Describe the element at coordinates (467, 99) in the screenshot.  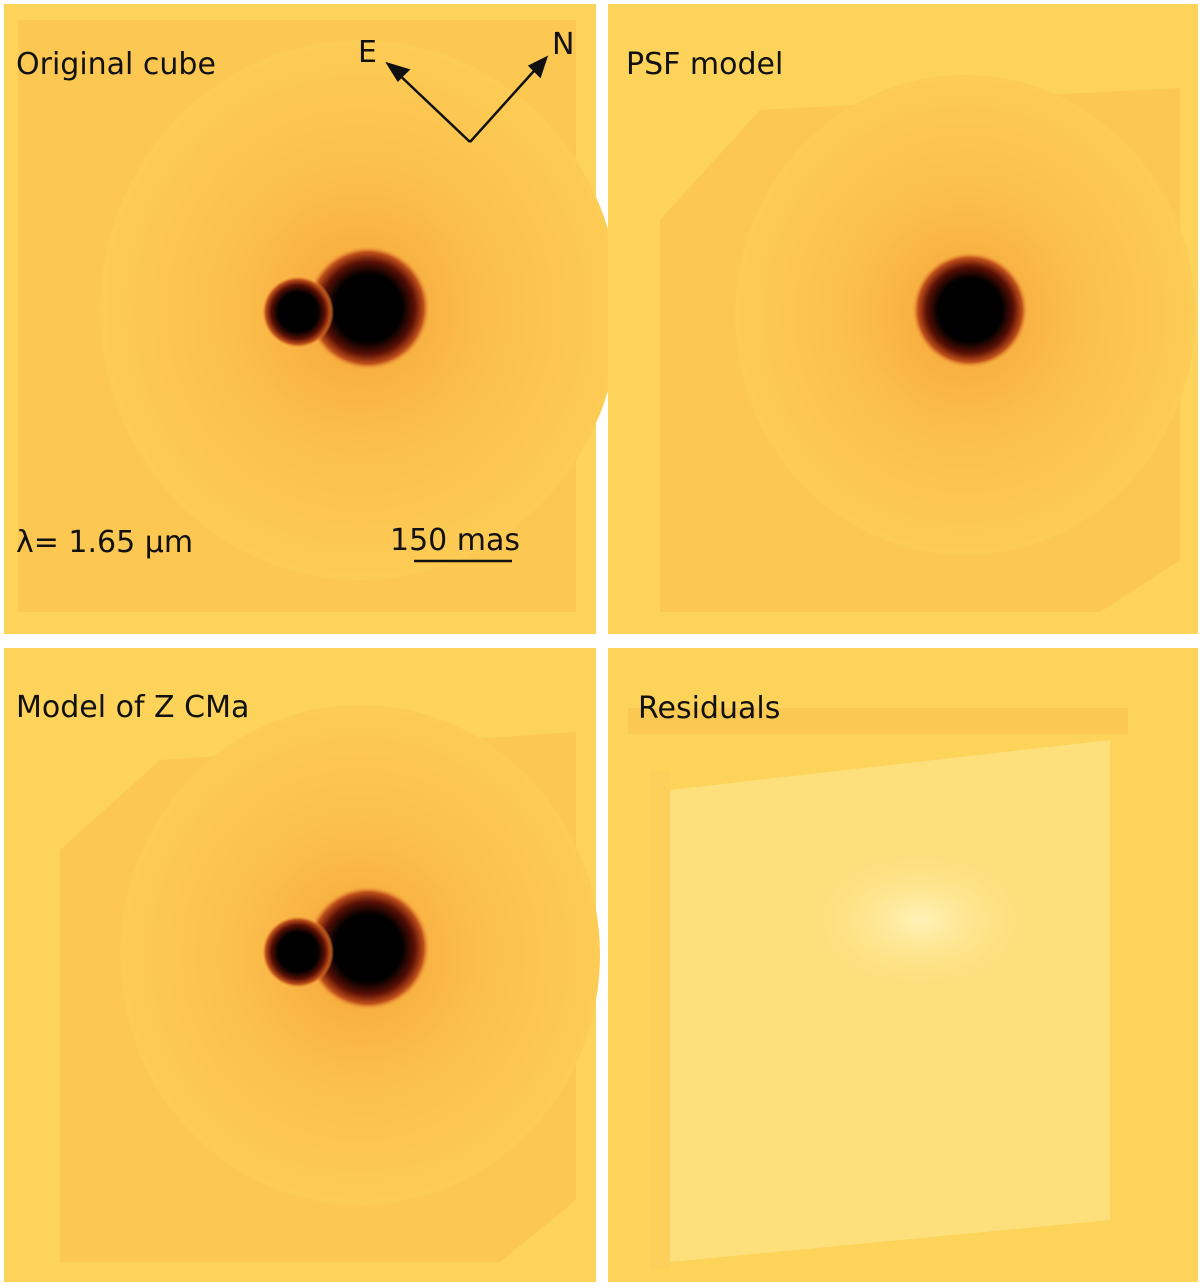
I see `compass-arrows` at that location.